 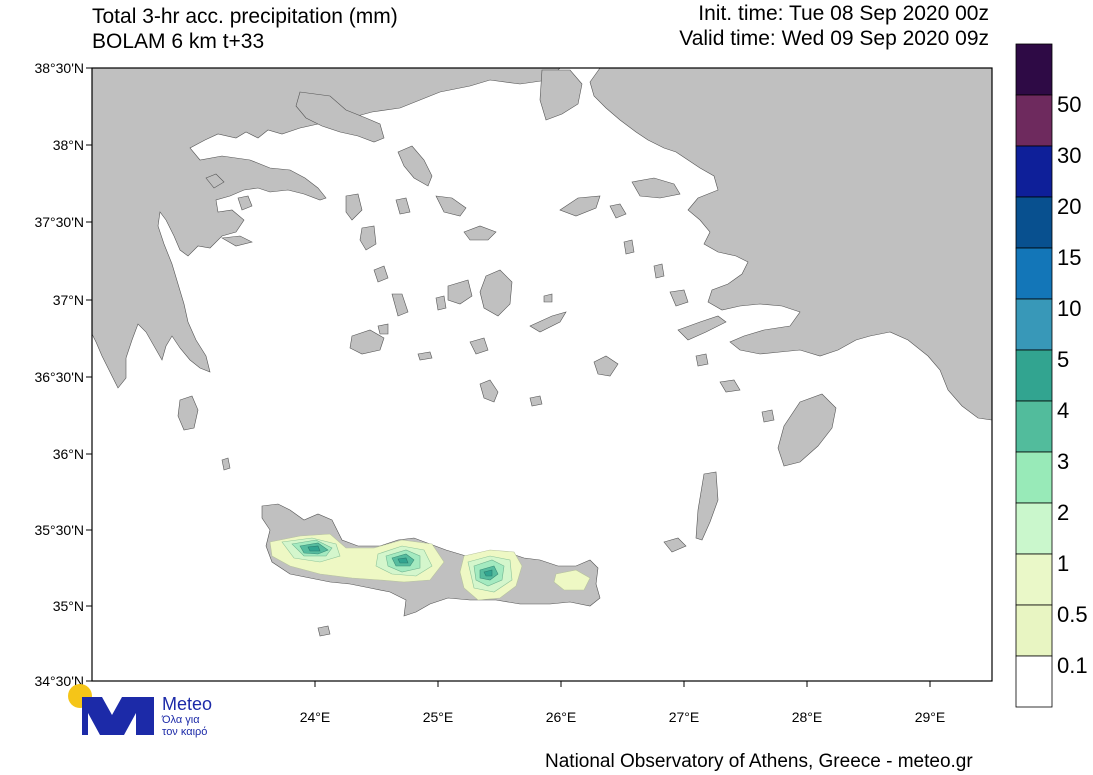 I want to click on valid-time: Valid time: Wed 09 Sep 2020 09z, so click(x=834, y=38).